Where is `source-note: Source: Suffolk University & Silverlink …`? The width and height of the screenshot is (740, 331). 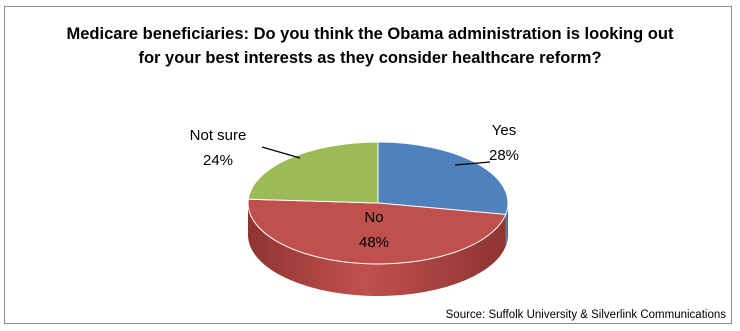
source-note: Source: Suffolk University & Silverlink … is located at coordinates (585, 315).